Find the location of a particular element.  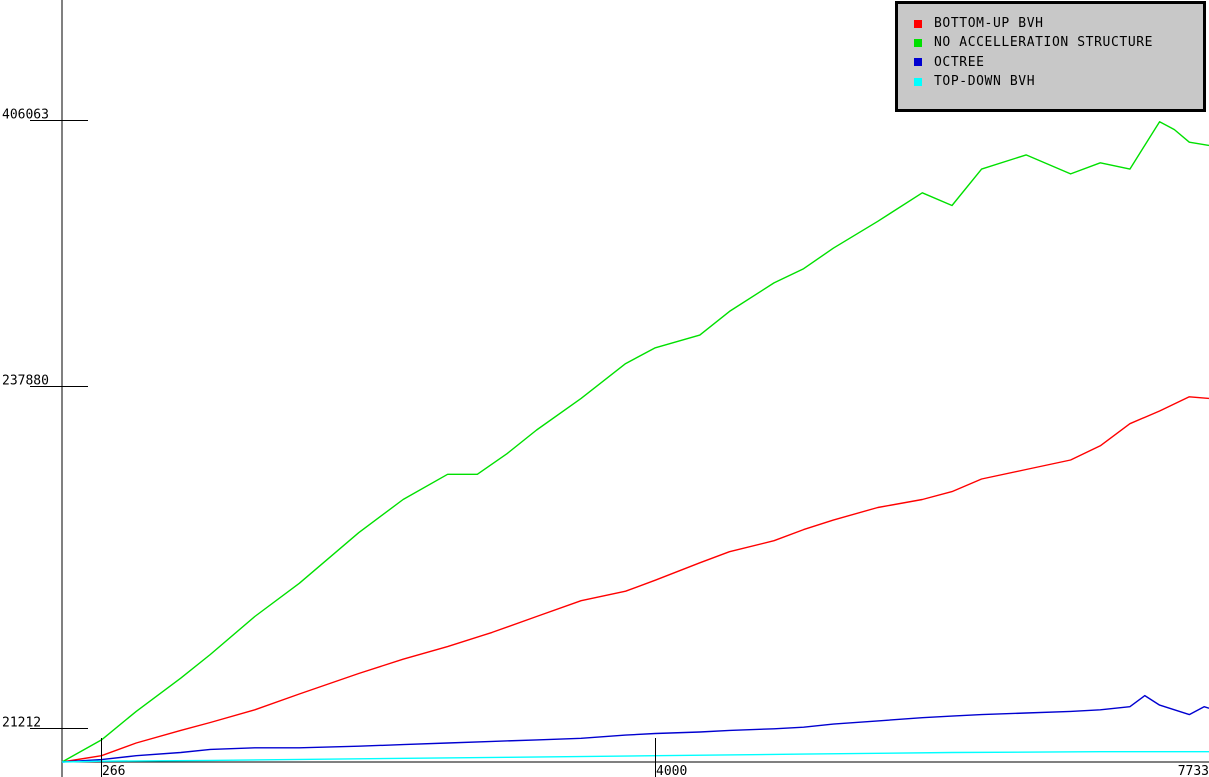

y-tick-label: 237880 is located at coordinates (25, 381).